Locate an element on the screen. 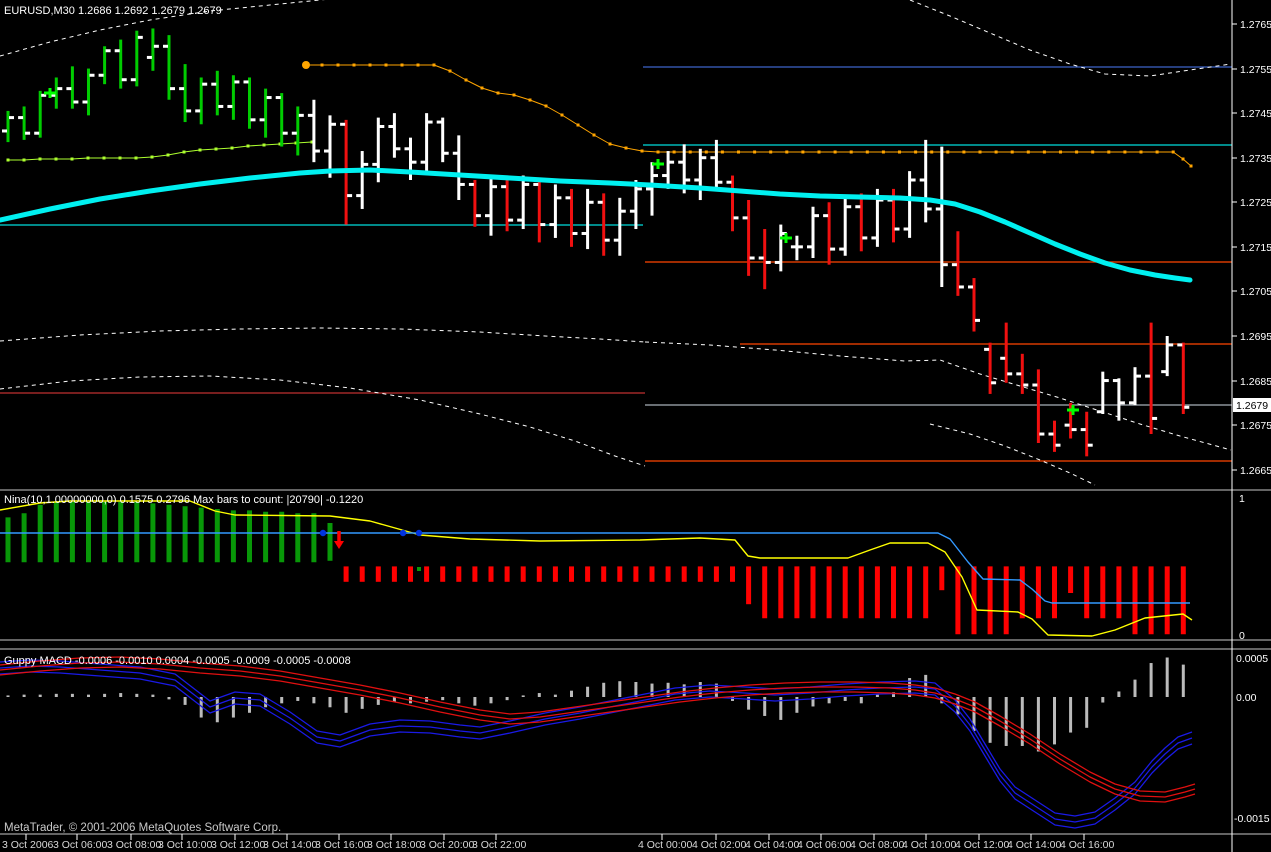 Image resolution: width=1271 pixels, height=852 pixels. price-axis-label: 1.2725 is located at coordinates (1255, 203).